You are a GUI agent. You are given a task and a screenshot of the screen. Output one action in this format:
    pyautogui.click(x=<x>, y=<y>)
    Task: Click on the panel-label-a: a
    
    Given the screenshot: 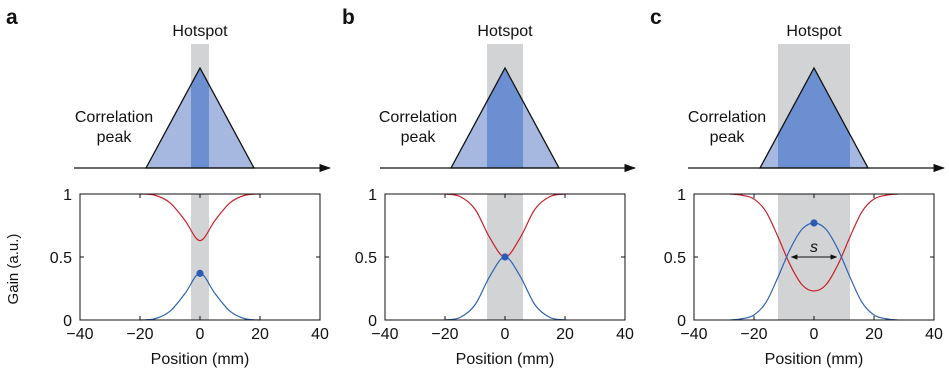 What is the action you would take?
    pyautogui.click(x=12, y=17)
    